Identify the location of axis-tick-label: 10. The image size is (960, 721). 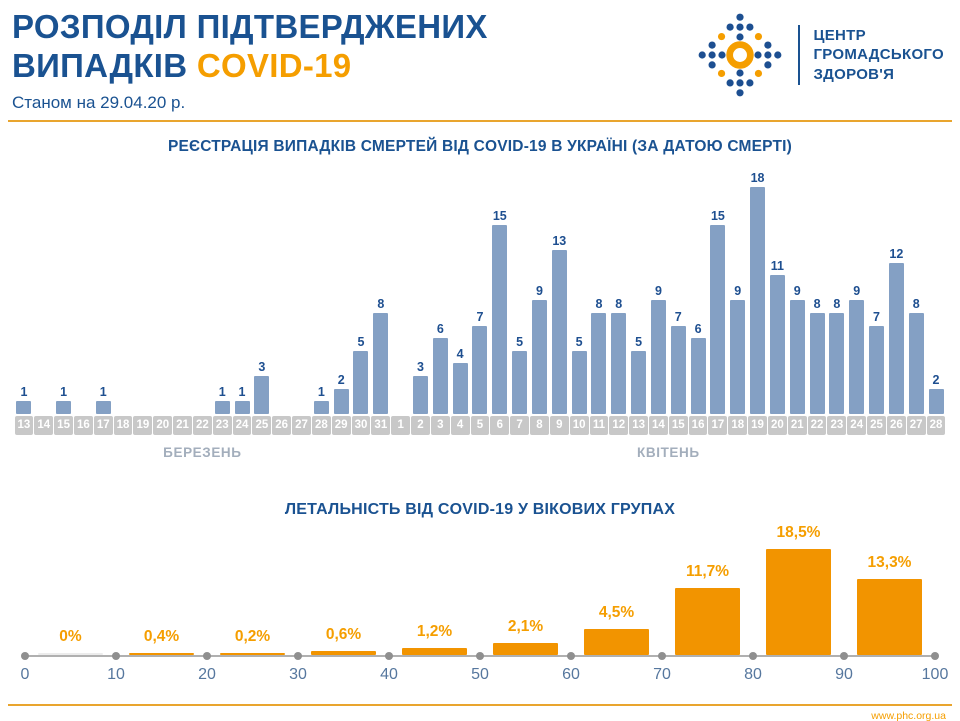
(116, 674).